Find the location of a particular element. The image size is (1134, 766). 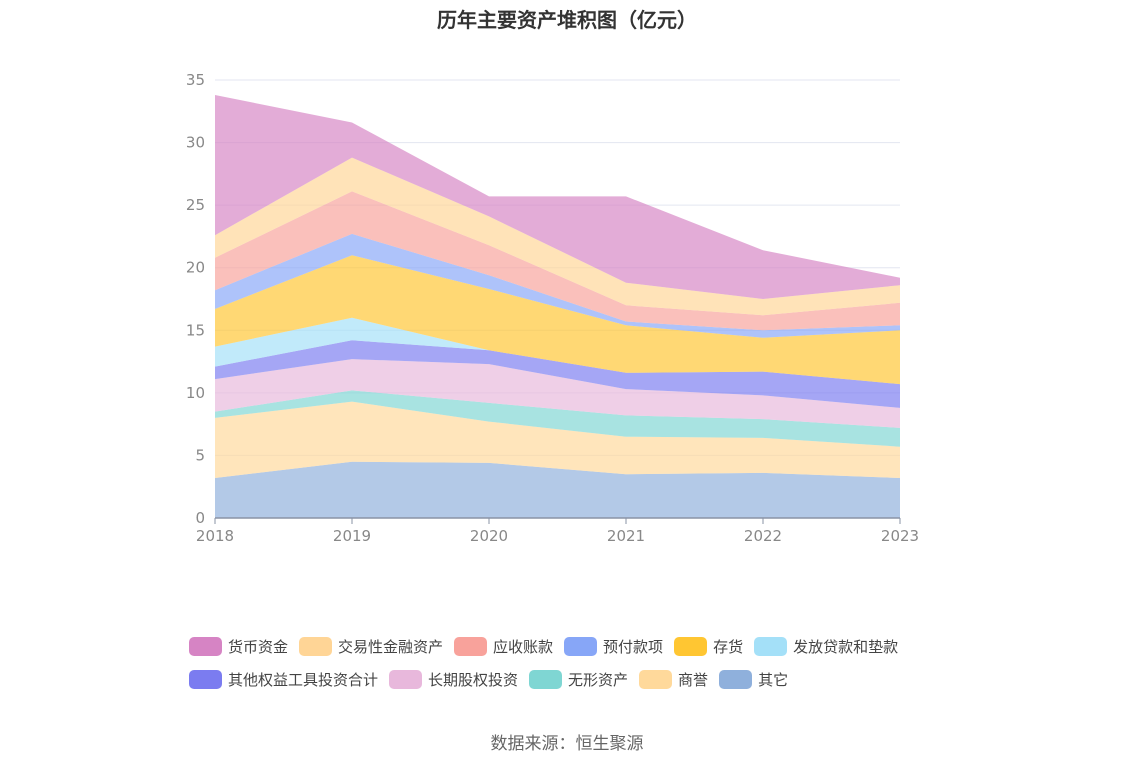

legend-row: 其他权益工具投资合计 长期股权投资 无形资产 商誉 其它 is located at coordinates (579, 679).